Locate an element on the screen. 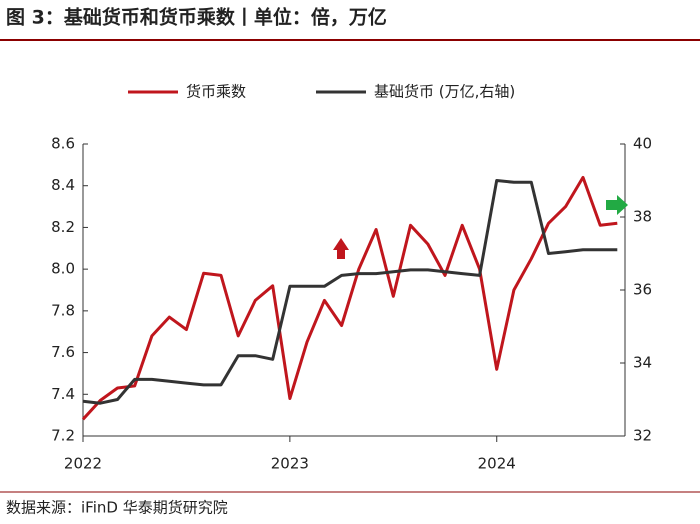  x-tick-label: 2023 is located at coordinates (290, 464).